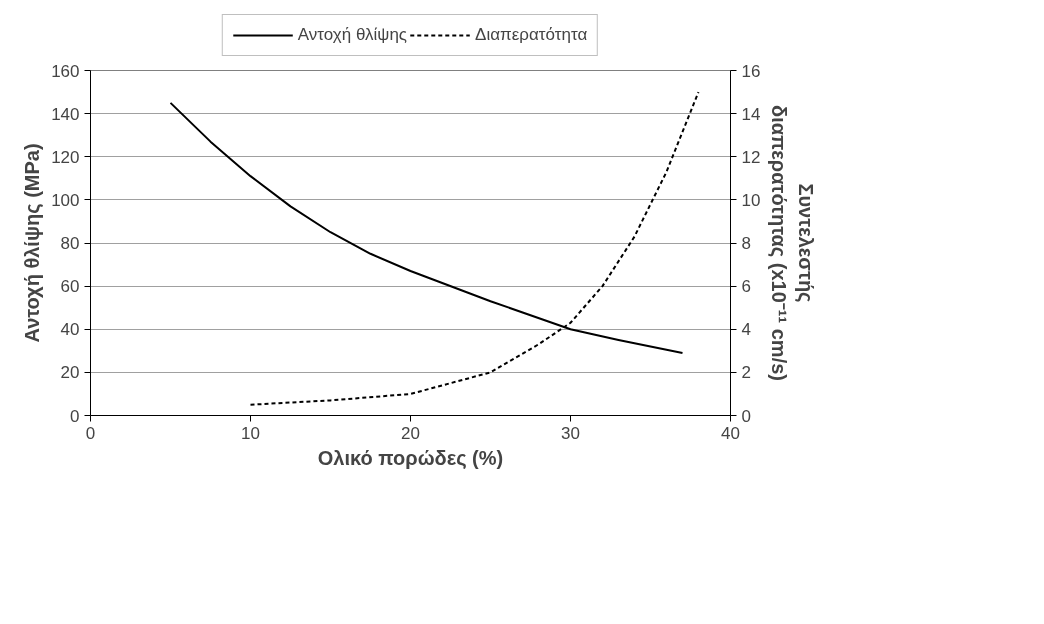 Image resolution: width=1044 pixels, height=624 pixels. I want to click on y-tick-label: 40, so click(70, 330).